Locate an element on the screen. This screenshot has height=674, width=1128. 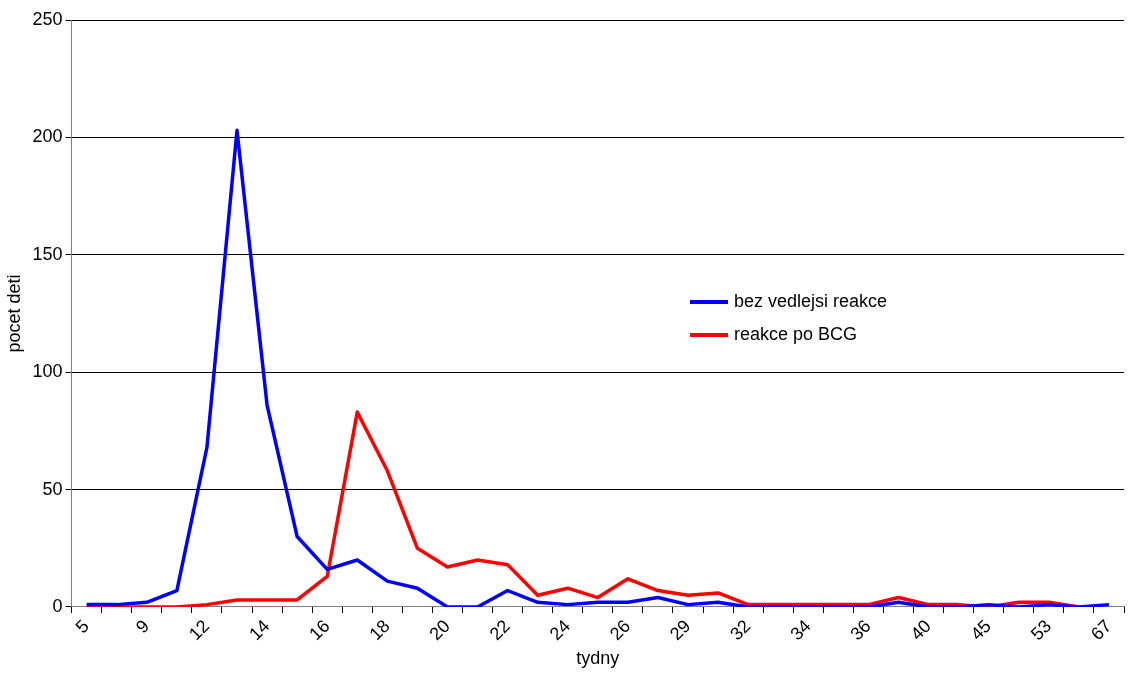
legend-label: bez vedlejsi reakce is located at coordinates (811, 301).